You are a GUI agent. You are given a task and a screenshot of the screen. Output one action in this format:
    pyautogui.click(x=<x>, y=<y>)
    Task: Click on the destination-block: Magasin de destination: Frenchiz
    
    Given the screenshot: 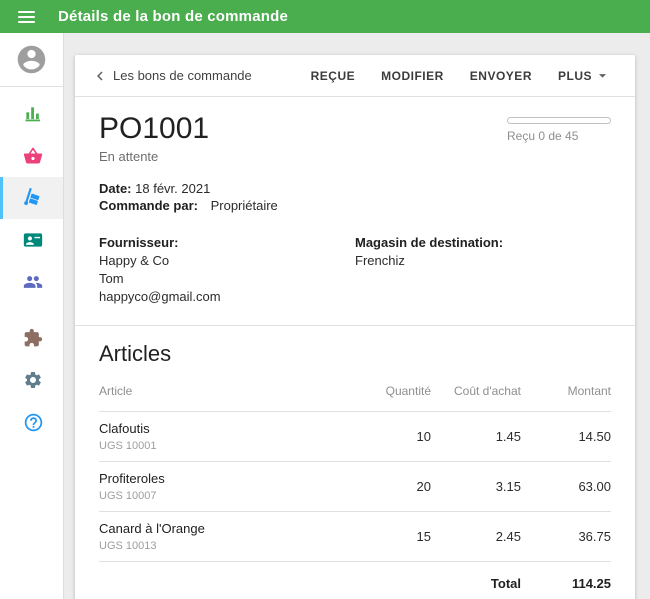 What is the action you would take?
    pyautogui.click(x=429, y=270)
    